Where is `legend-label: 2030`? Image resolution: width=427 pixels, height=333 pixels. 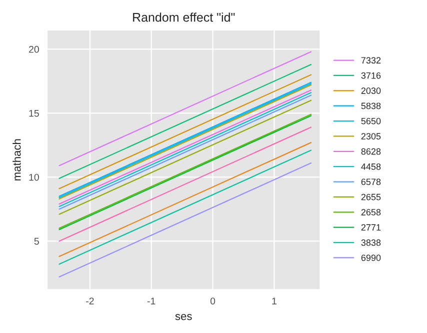 legend-label: 2030 is located at coordinates (371, 91).